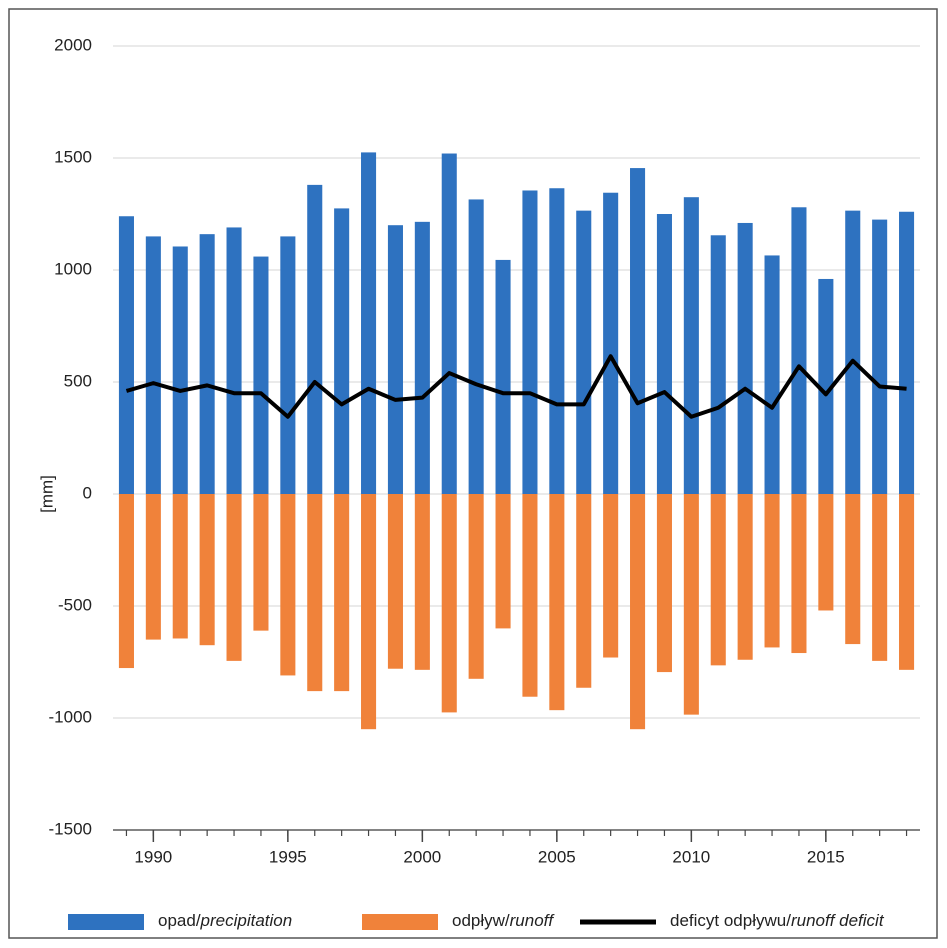 Image resolution: width=947 pixels, height=948 pixels. I want to click on y-tick-label: 0, so click(87, 492).